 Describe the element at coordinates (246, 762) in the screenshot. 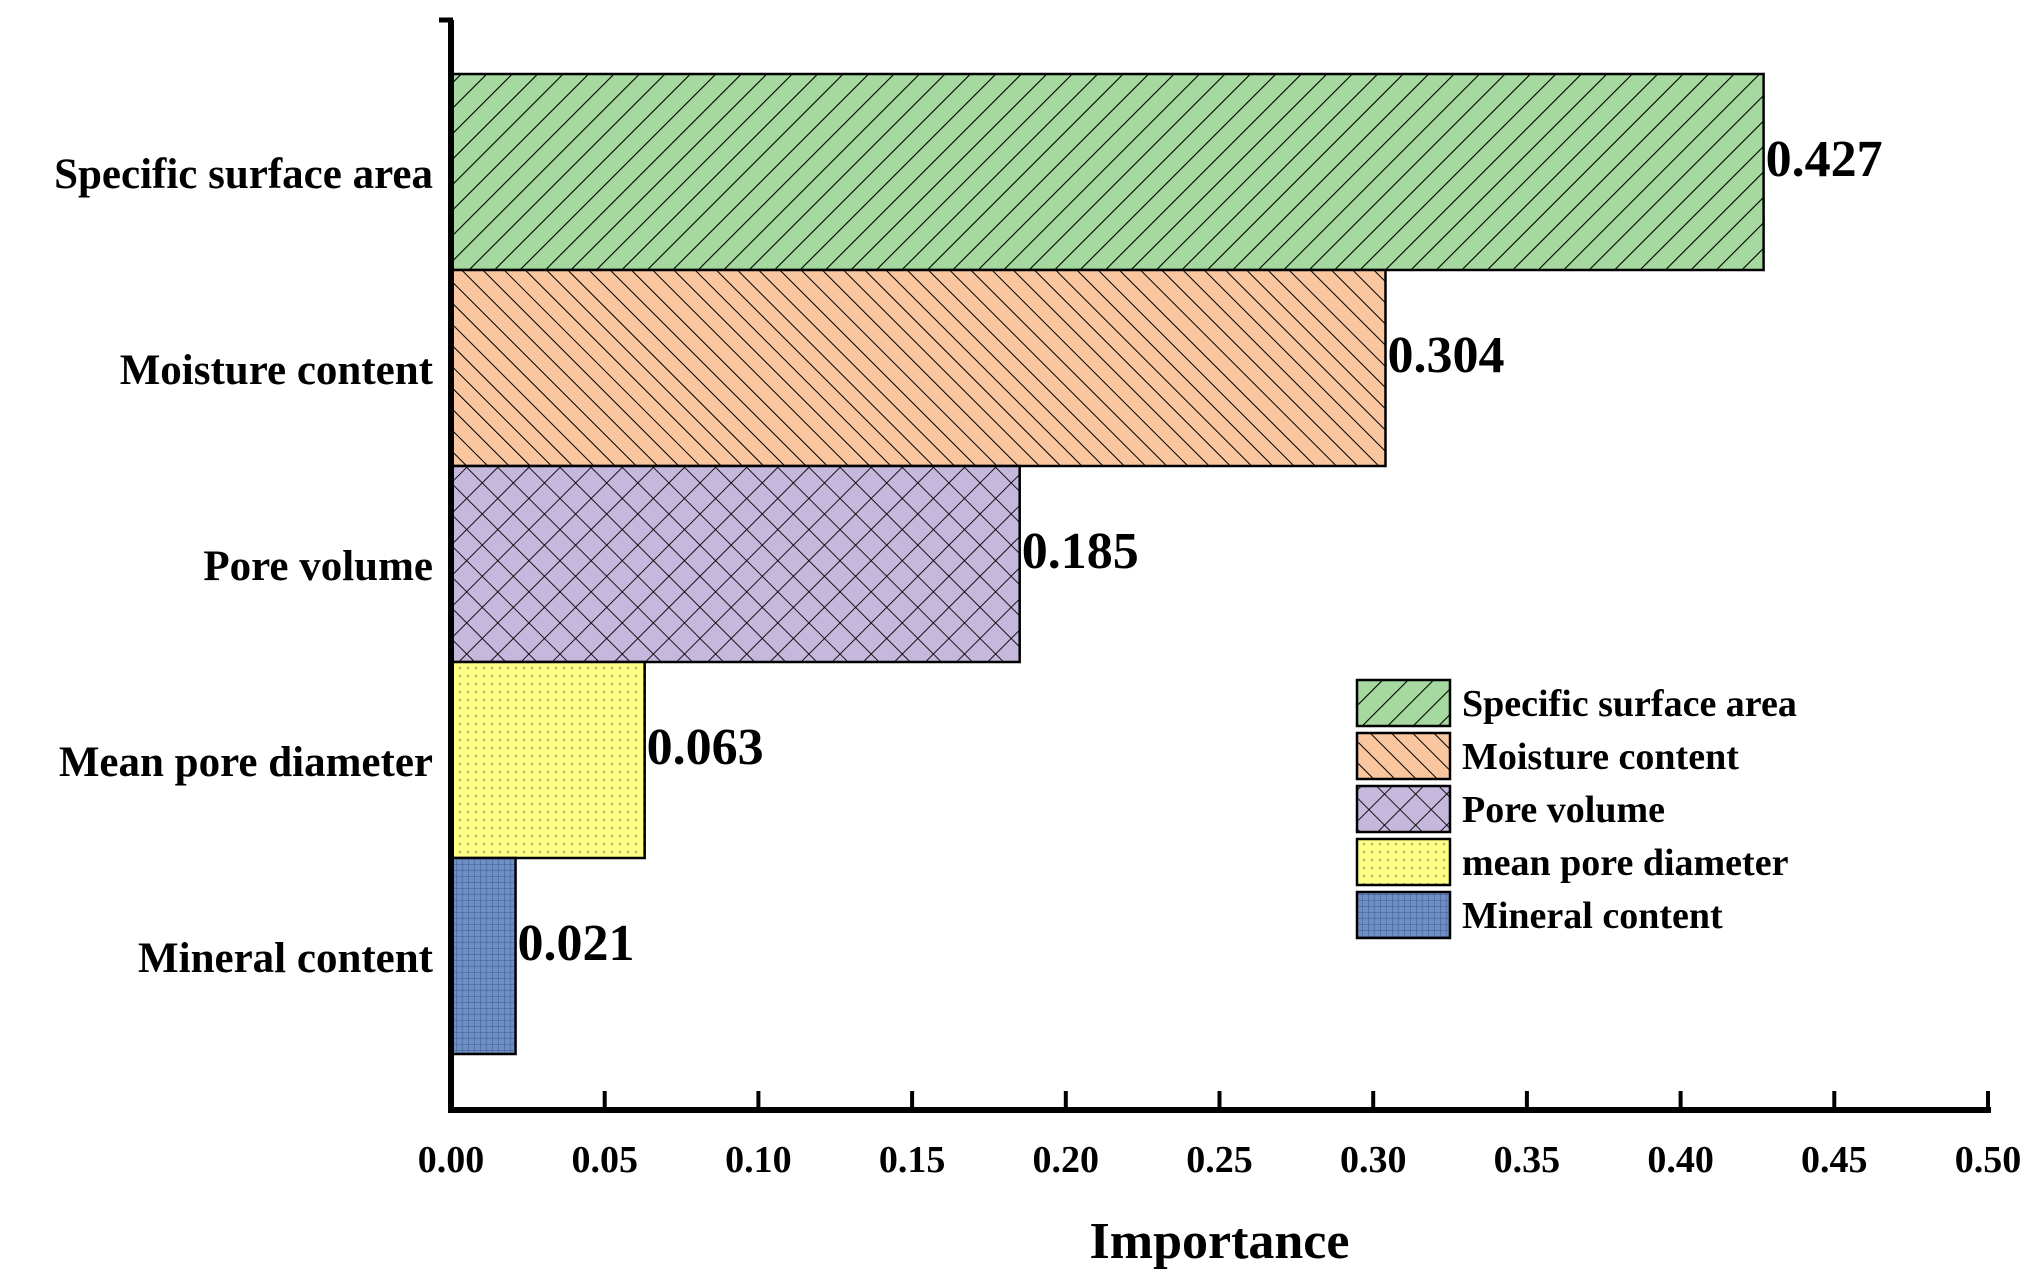

I see `category-label-4: Mean pore diameter` at that location.